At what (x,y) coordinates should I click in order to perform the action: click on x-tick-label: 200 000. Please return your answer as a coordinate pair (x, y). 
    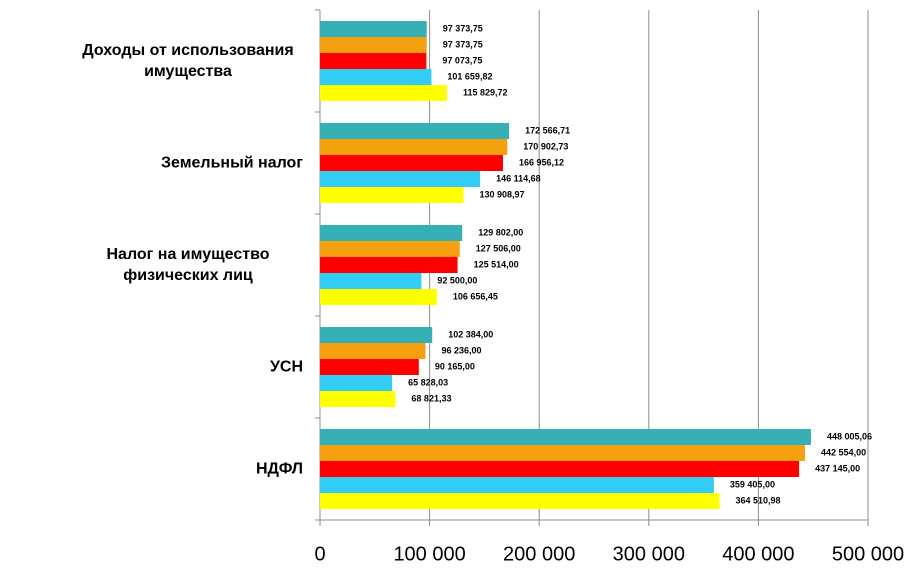
    Looking at the image, I should click on (539, 554).